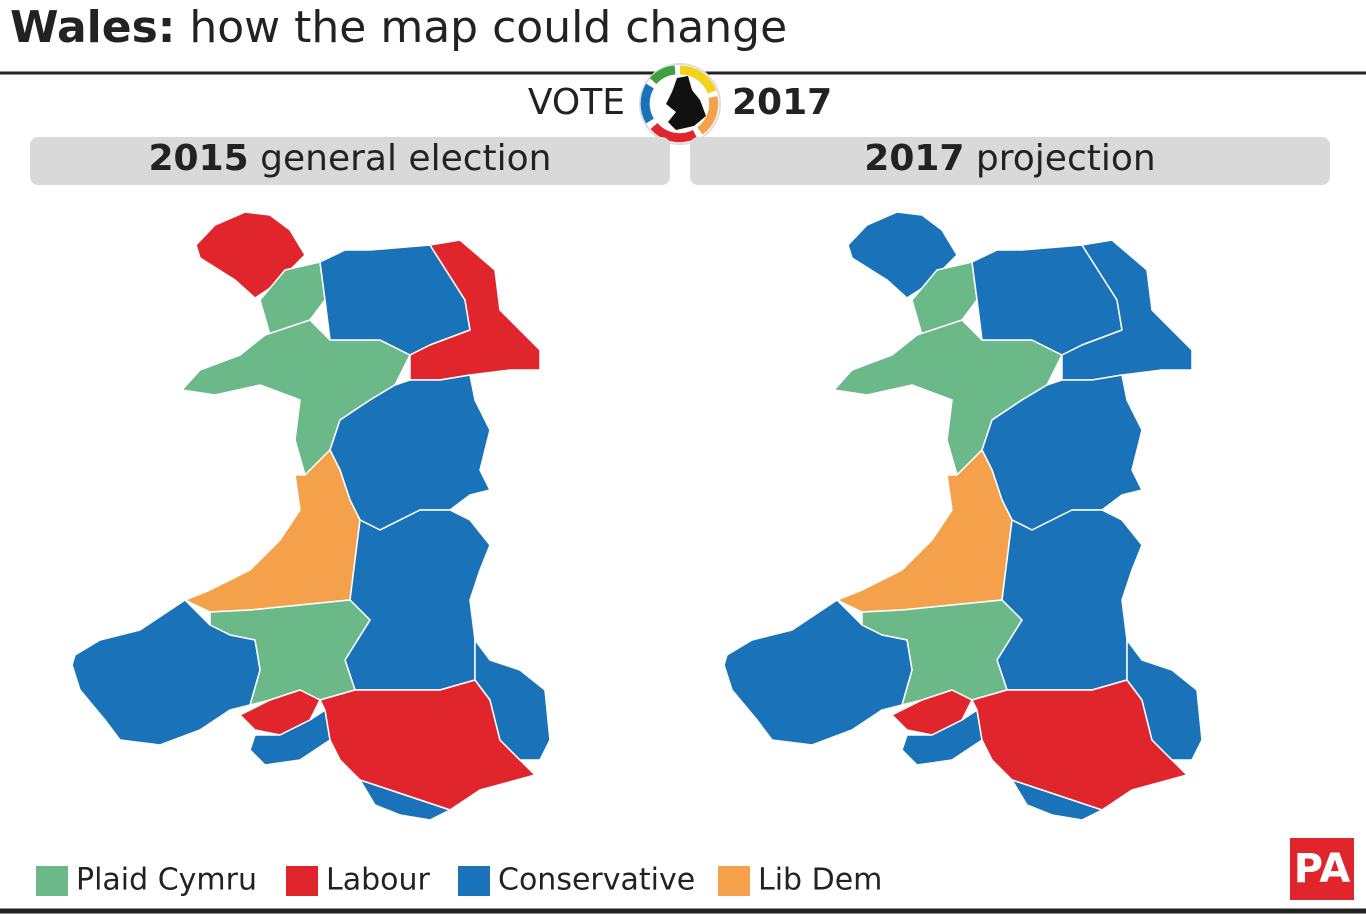 Image resolution: width=1366 pixels, height=914 pixels. I want to click on brand-logo, so click(1322, 869).